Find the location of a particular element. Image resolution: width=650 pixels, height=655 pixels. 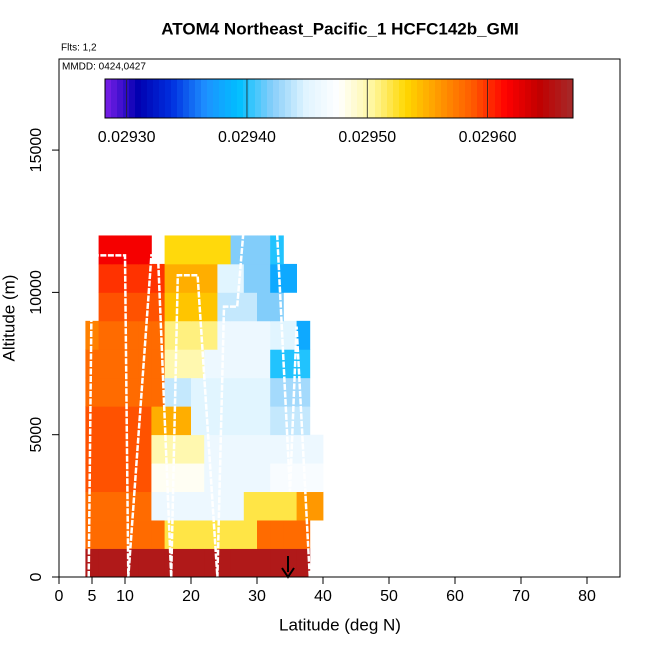

colorbar-tick-label: 0.02940 is located at coordinates (247, 137).